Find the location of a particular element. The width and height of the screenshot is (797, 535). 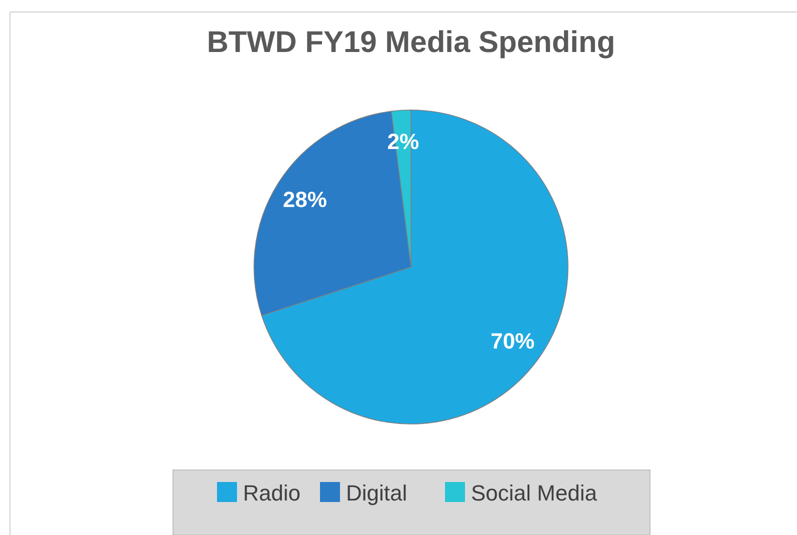

data-label: 28% is located at coordinates (304, 199).